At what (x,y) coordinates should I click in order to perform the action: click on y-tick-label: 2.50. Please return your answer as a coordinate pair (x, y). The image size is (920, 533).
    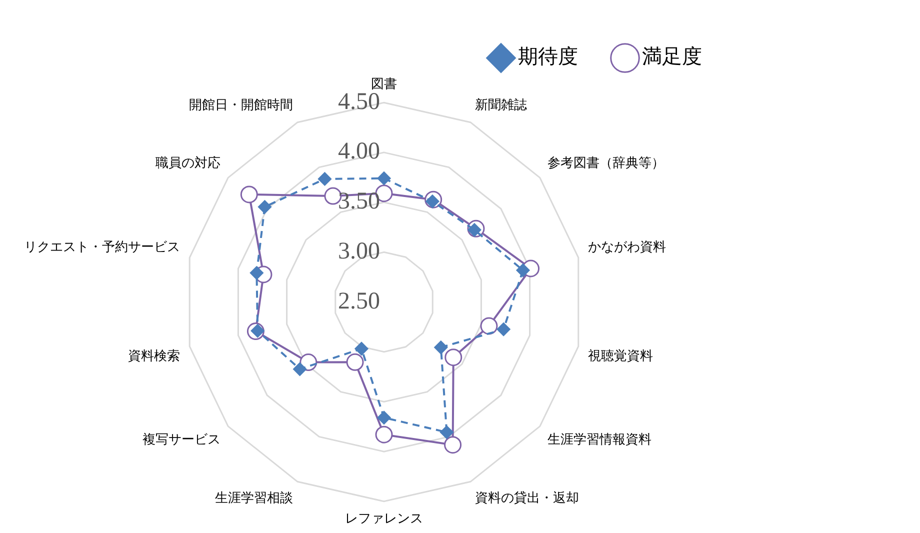
    Looking at the image, I should click on (359, 301).